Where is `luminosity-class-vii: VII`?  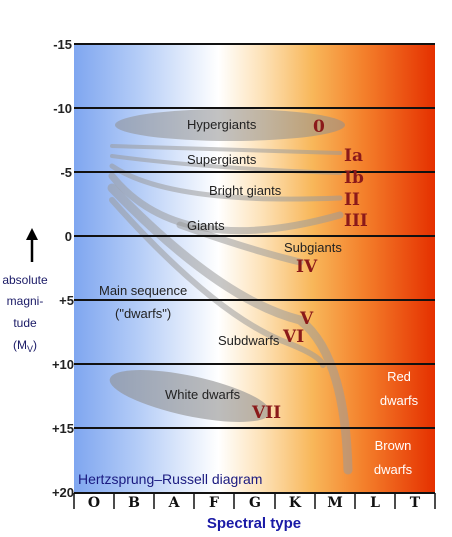 luminosity-class-vii: VII is located at coordinates (266, 413).